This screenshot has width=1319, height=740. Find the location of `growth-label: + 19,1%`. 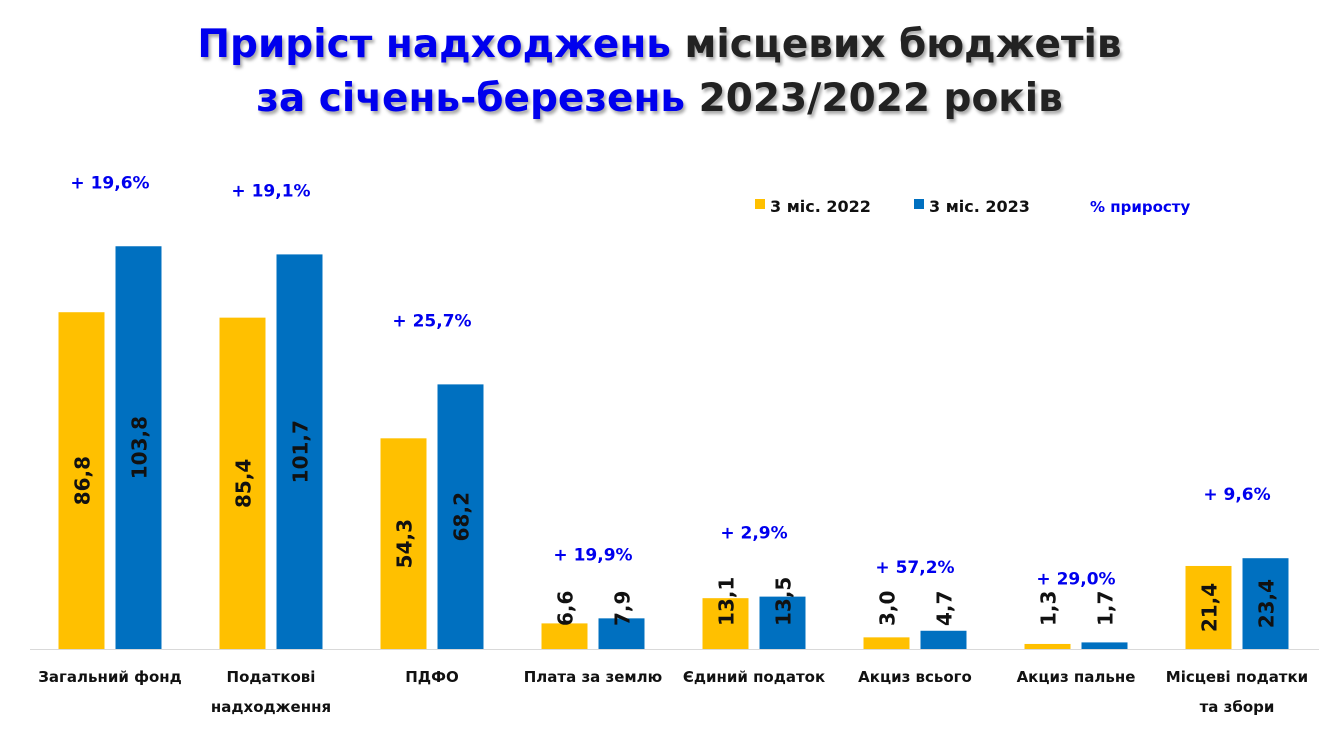

growth-label: + 19,1% is located at coordinates (270, 191).